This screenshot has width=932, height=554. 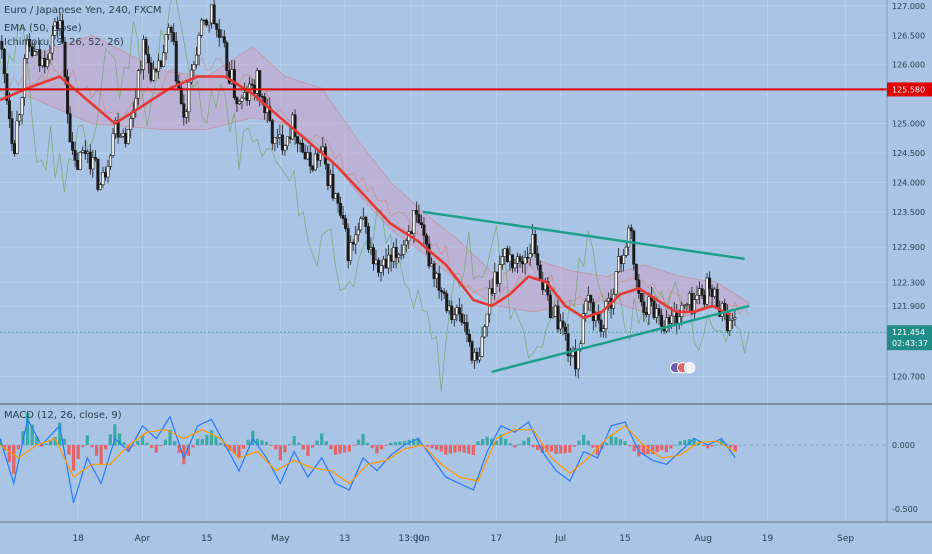 I want to click on lower-trendline, so click(x=620, y=338).